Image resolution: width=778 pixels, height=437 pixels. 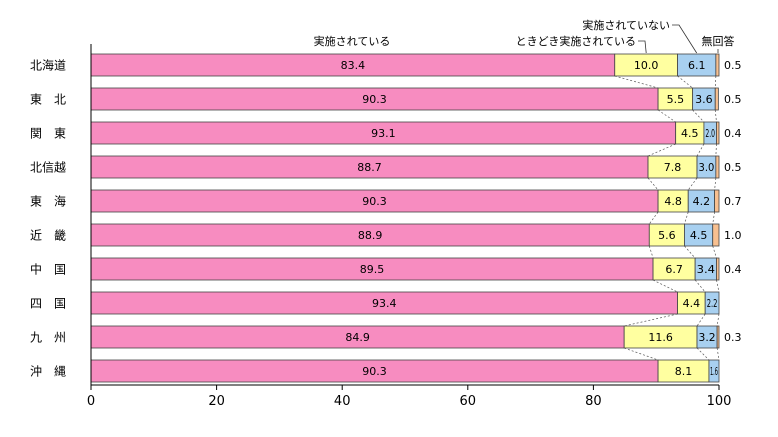 I want to click on value-label: 3.0, so click(x=707, y=167).